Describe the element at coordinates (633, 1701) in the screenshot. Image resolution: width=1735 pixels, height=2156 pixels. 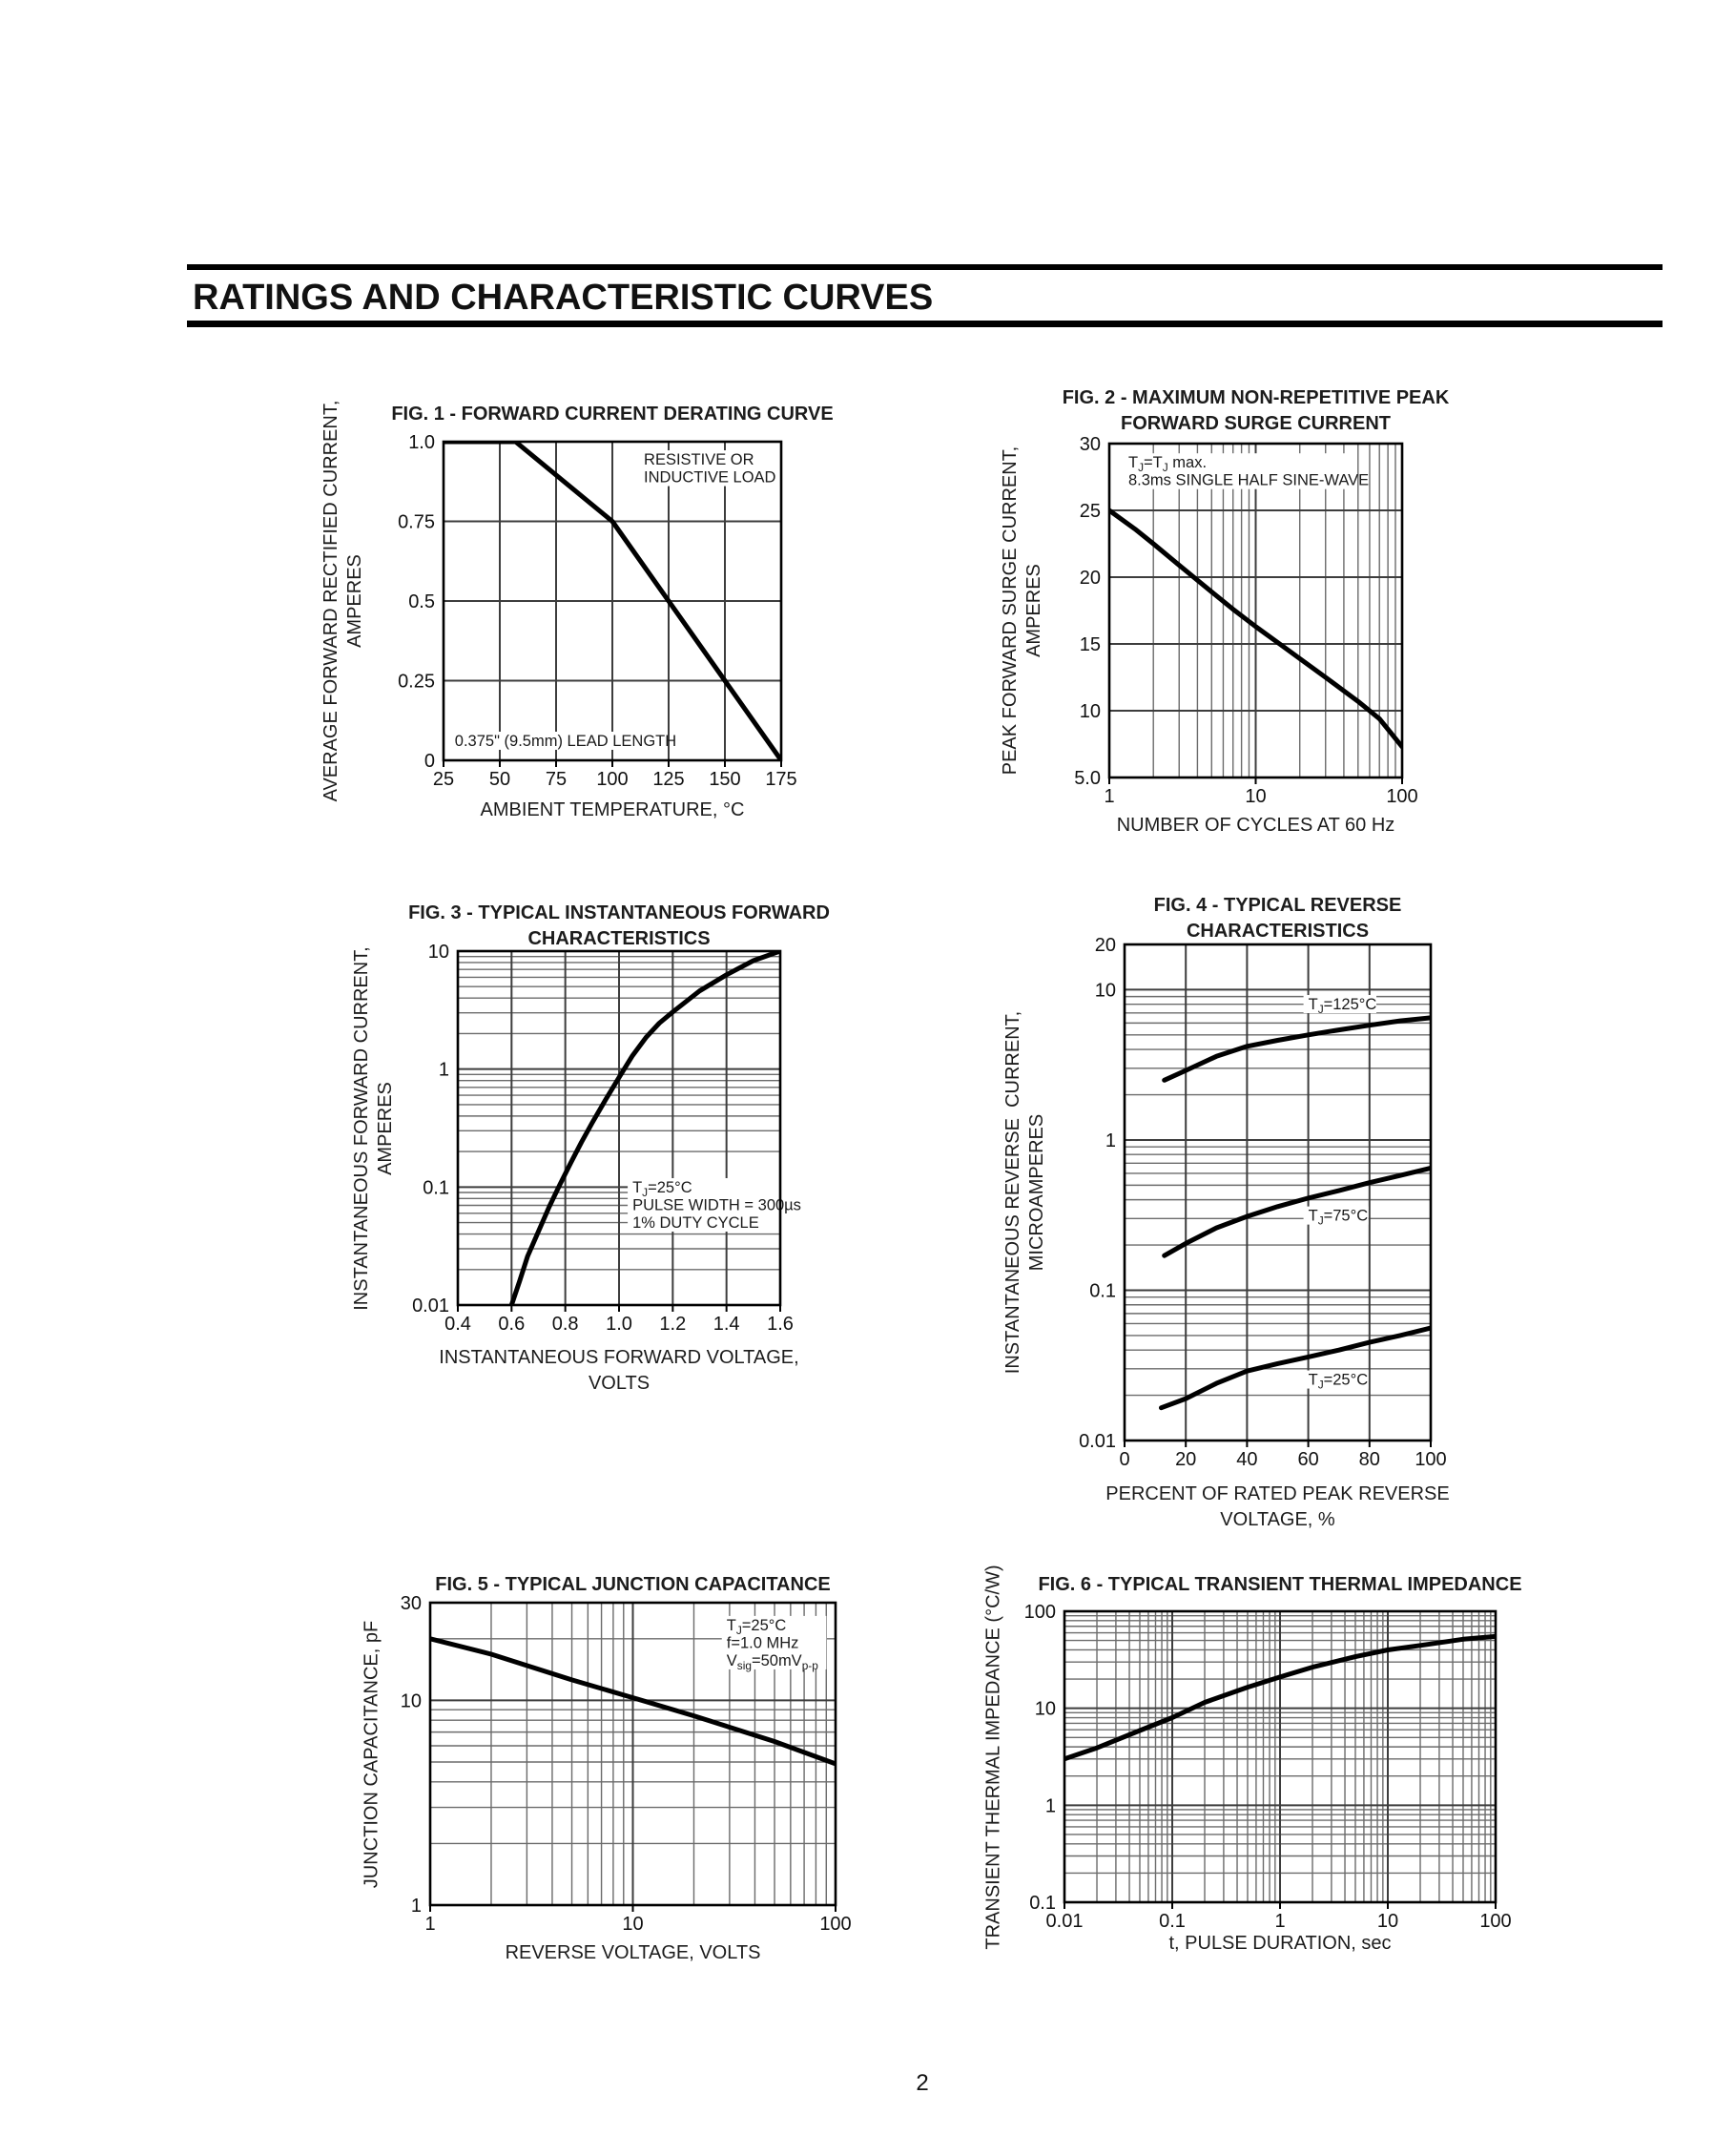
I see `series-junction-capacitance` at that location.